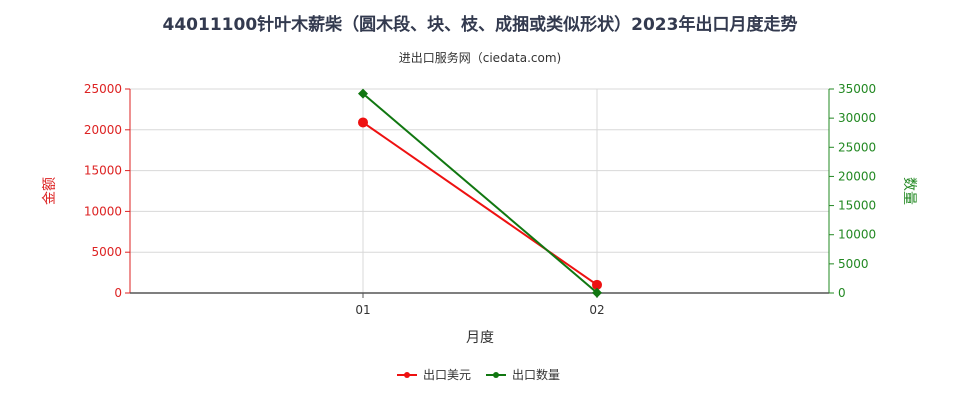 The width and height of the screenshot is (960, 404). Describe the element at coordinates (857, 118) in the screenshot. I see `right-tick-label: 30000` at that location.